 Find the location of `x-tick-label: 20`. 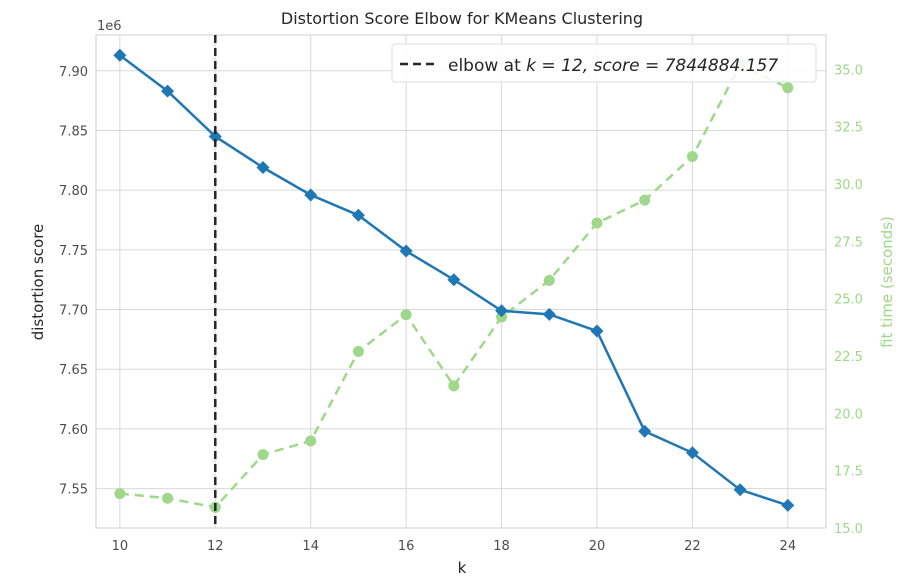

x-tick-label: 20 is located at coordinates (597, 546).